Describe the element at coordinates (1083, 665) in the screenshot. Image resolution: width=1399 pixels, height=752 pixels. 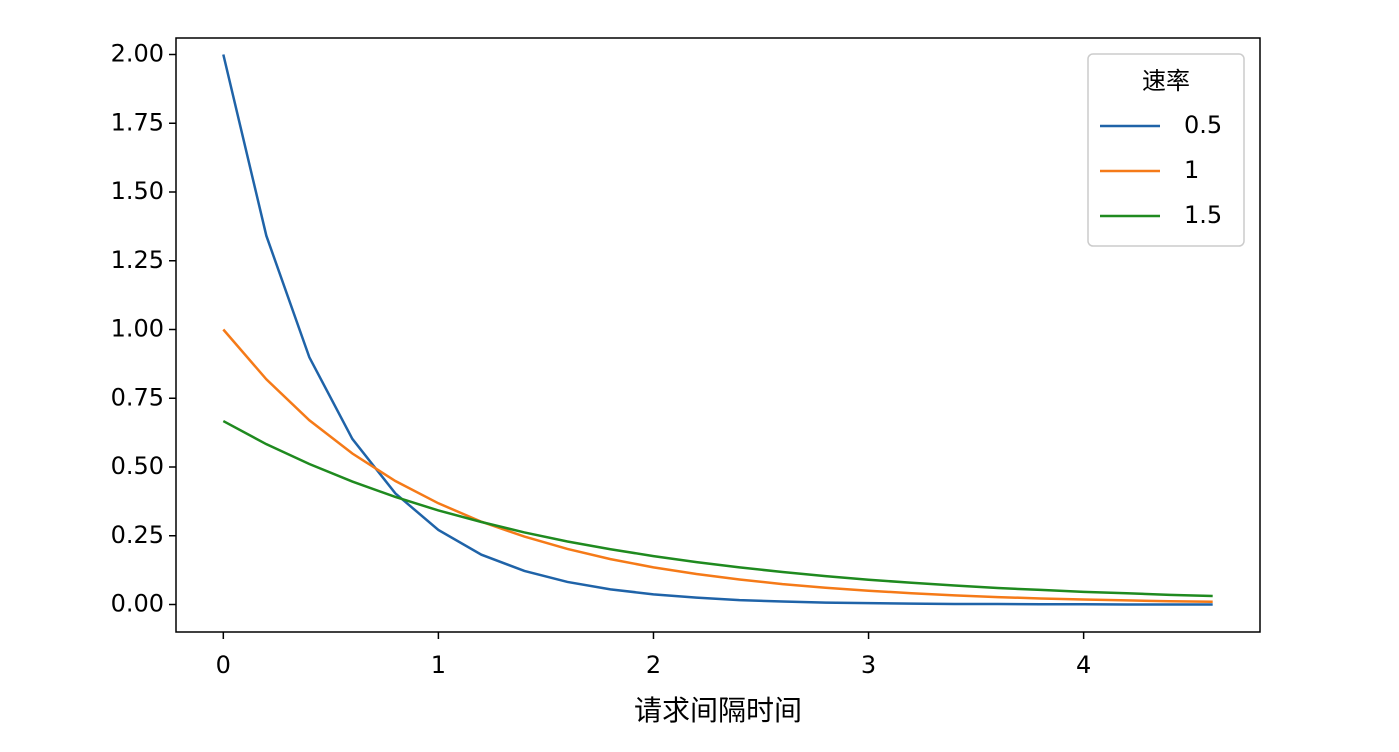
I see `x-tick-label: 4` at that location.